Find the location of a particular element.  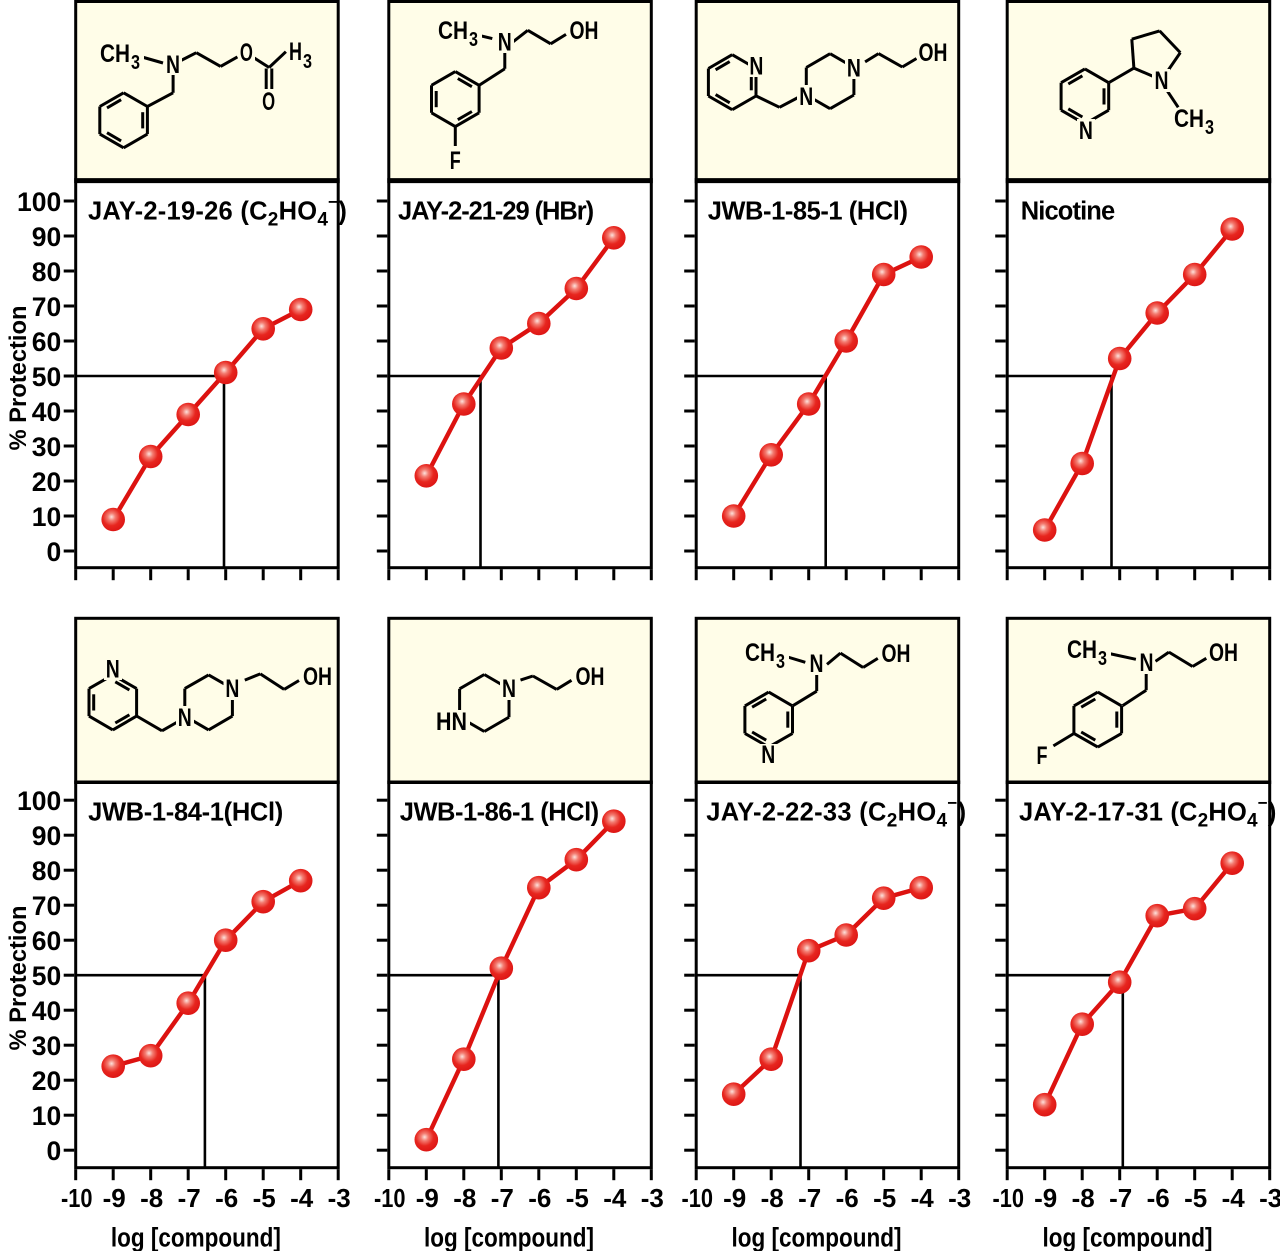

svg-text: 50 is located at coordinates (46, 377).